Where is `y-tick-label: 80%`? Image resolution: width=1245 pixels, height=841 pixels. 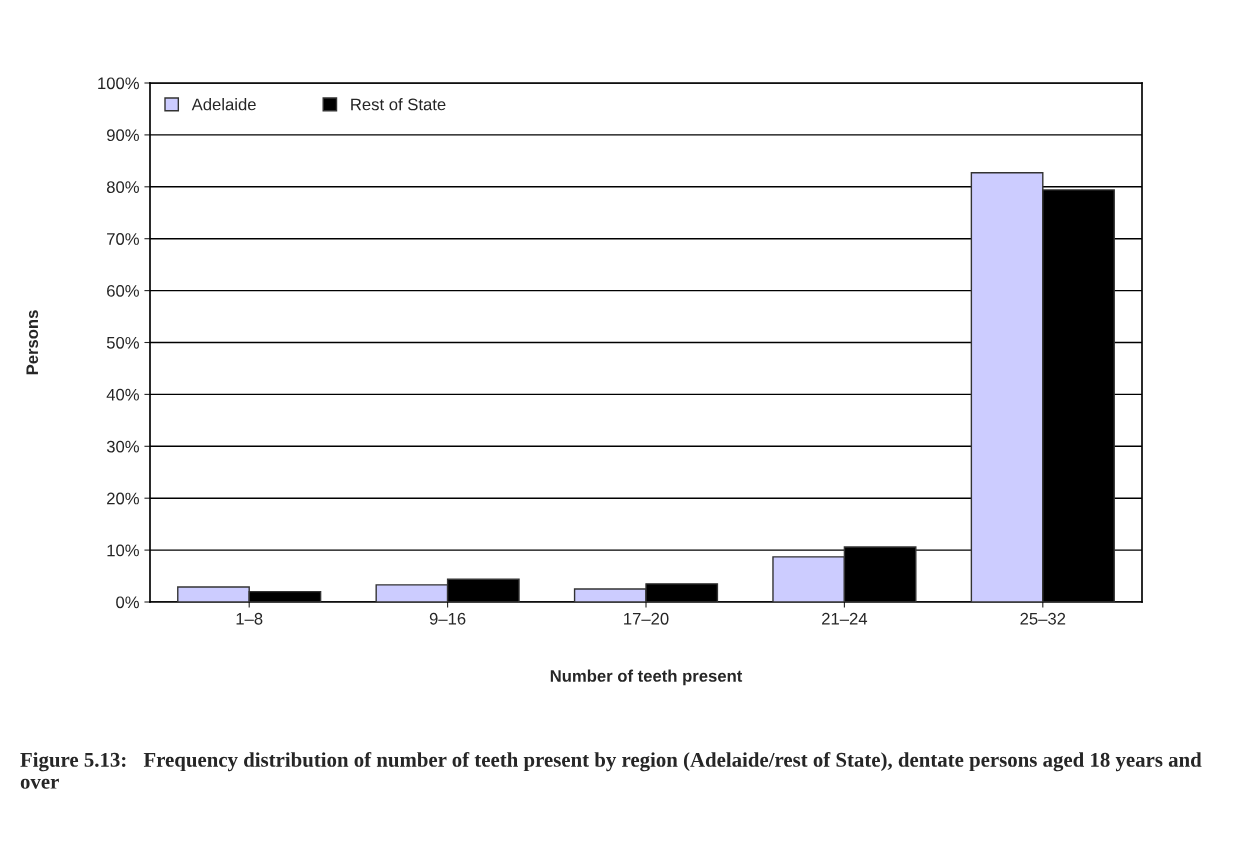 y-tick-label: 80% is located at coordinates (122, 187).